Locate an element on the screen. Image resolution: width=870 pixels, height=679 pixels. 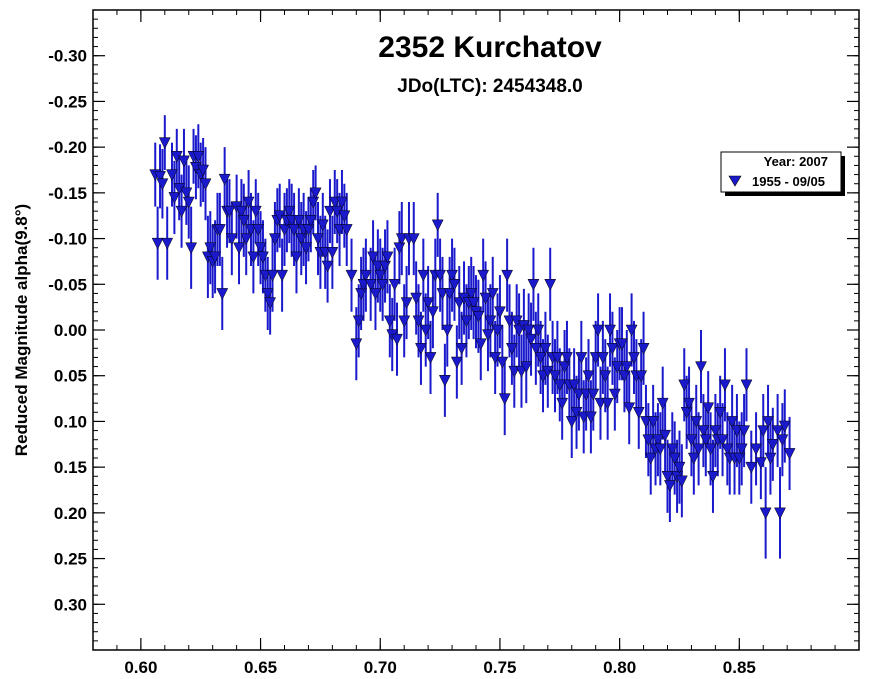
x-tick-label: 0.85 is located at coordinates (739, 667).